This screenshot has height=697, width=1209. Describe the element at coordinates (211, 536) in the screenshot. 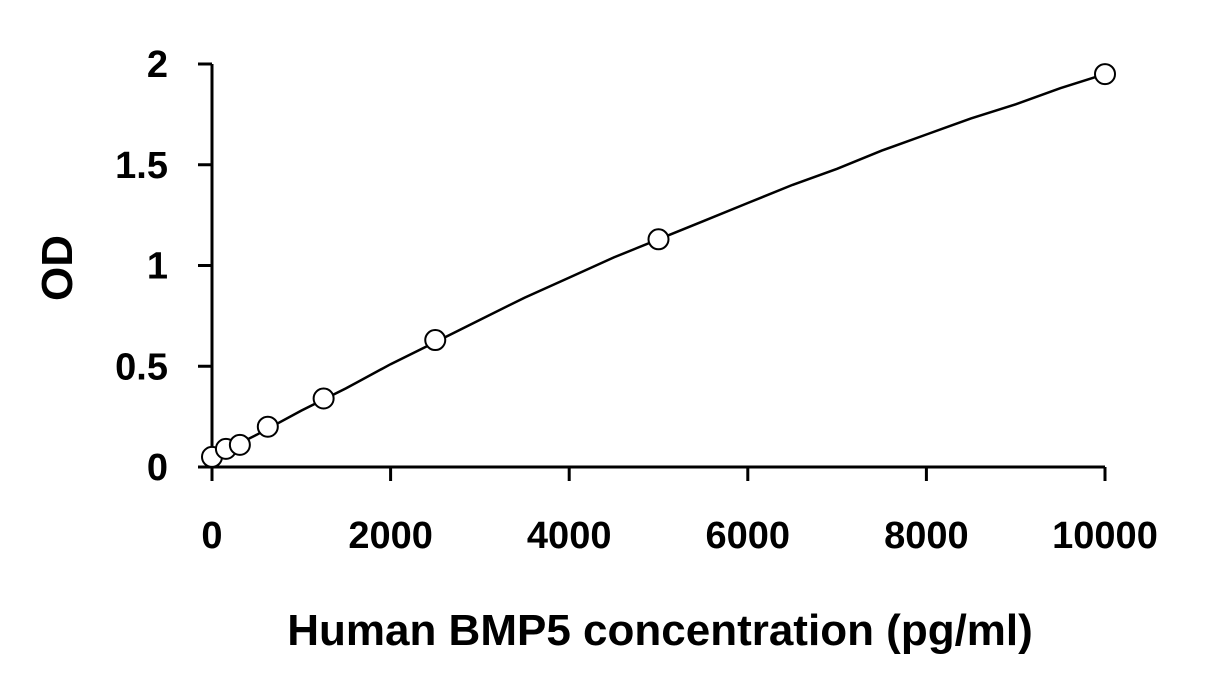

I see `x-tick-label: 0` at that location.